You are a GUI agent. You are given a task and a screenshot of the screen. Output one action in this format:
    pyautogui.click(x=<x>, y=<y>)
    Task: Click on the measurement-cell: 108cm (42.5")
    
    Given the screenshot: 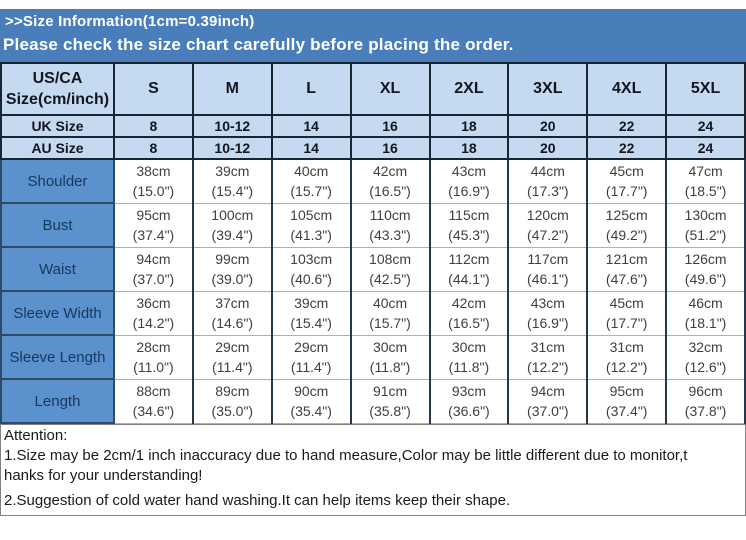 What is the action you would take?
    pyautogui.click(x=390, y=269)
    